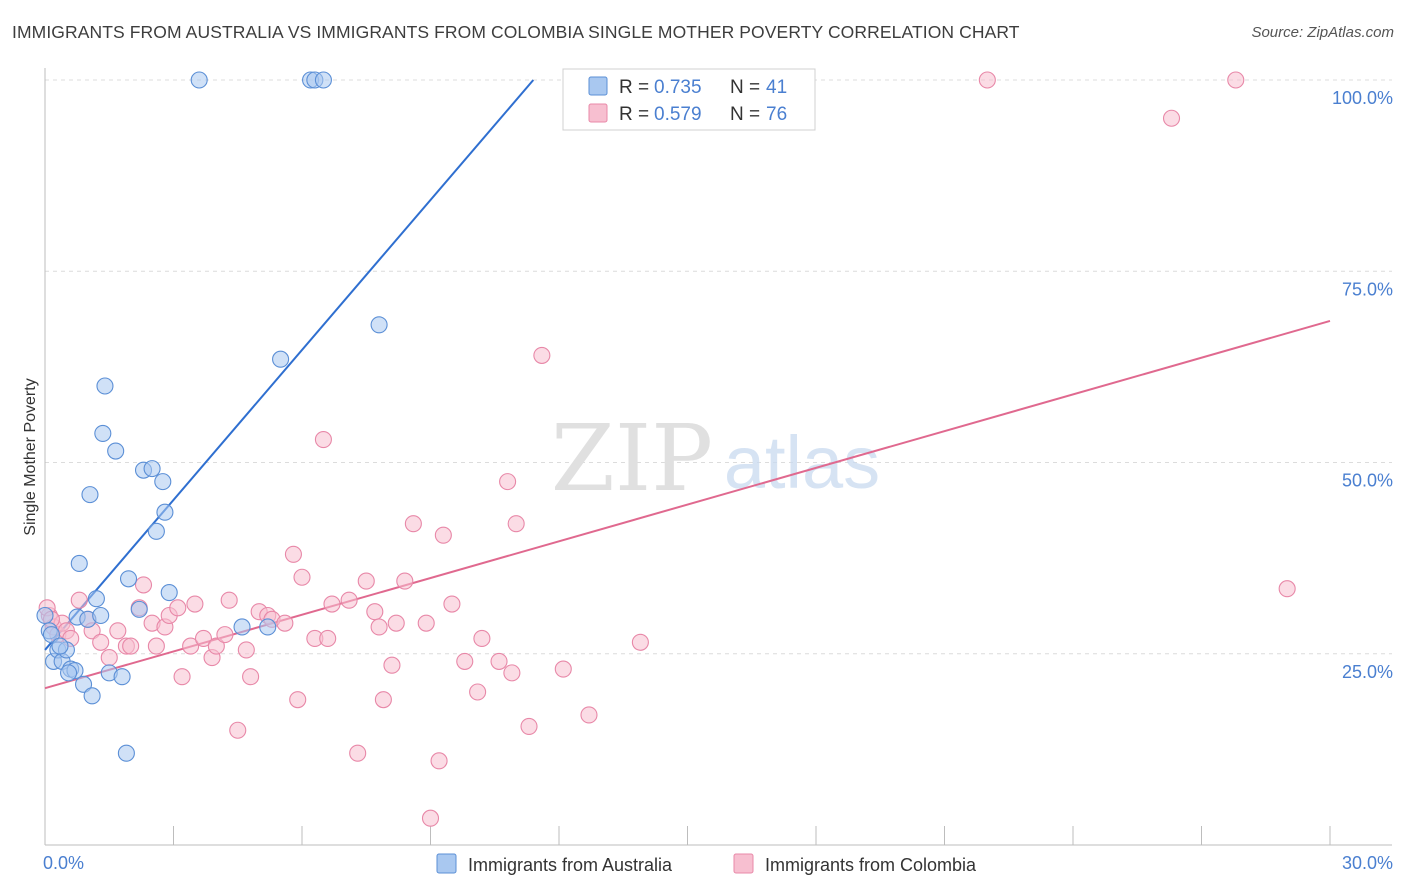  I want to click on legend-n-label-australia: N =, so click(745, 87).